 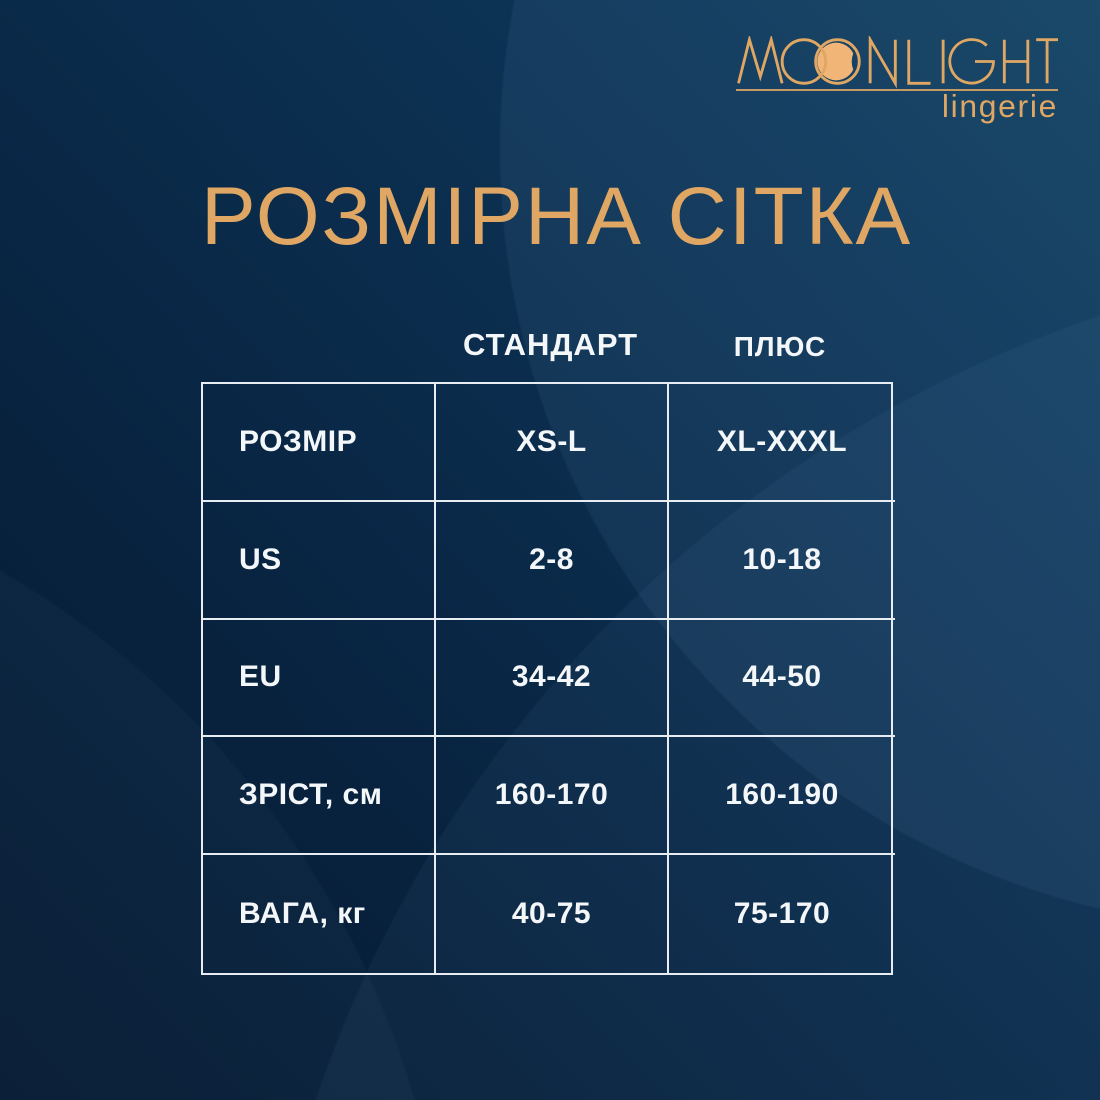 What do you see at coordinates (319, 443) in the screenshot?
I see `row-size-label: РОЗМІР` at bounding box center [319, 443].